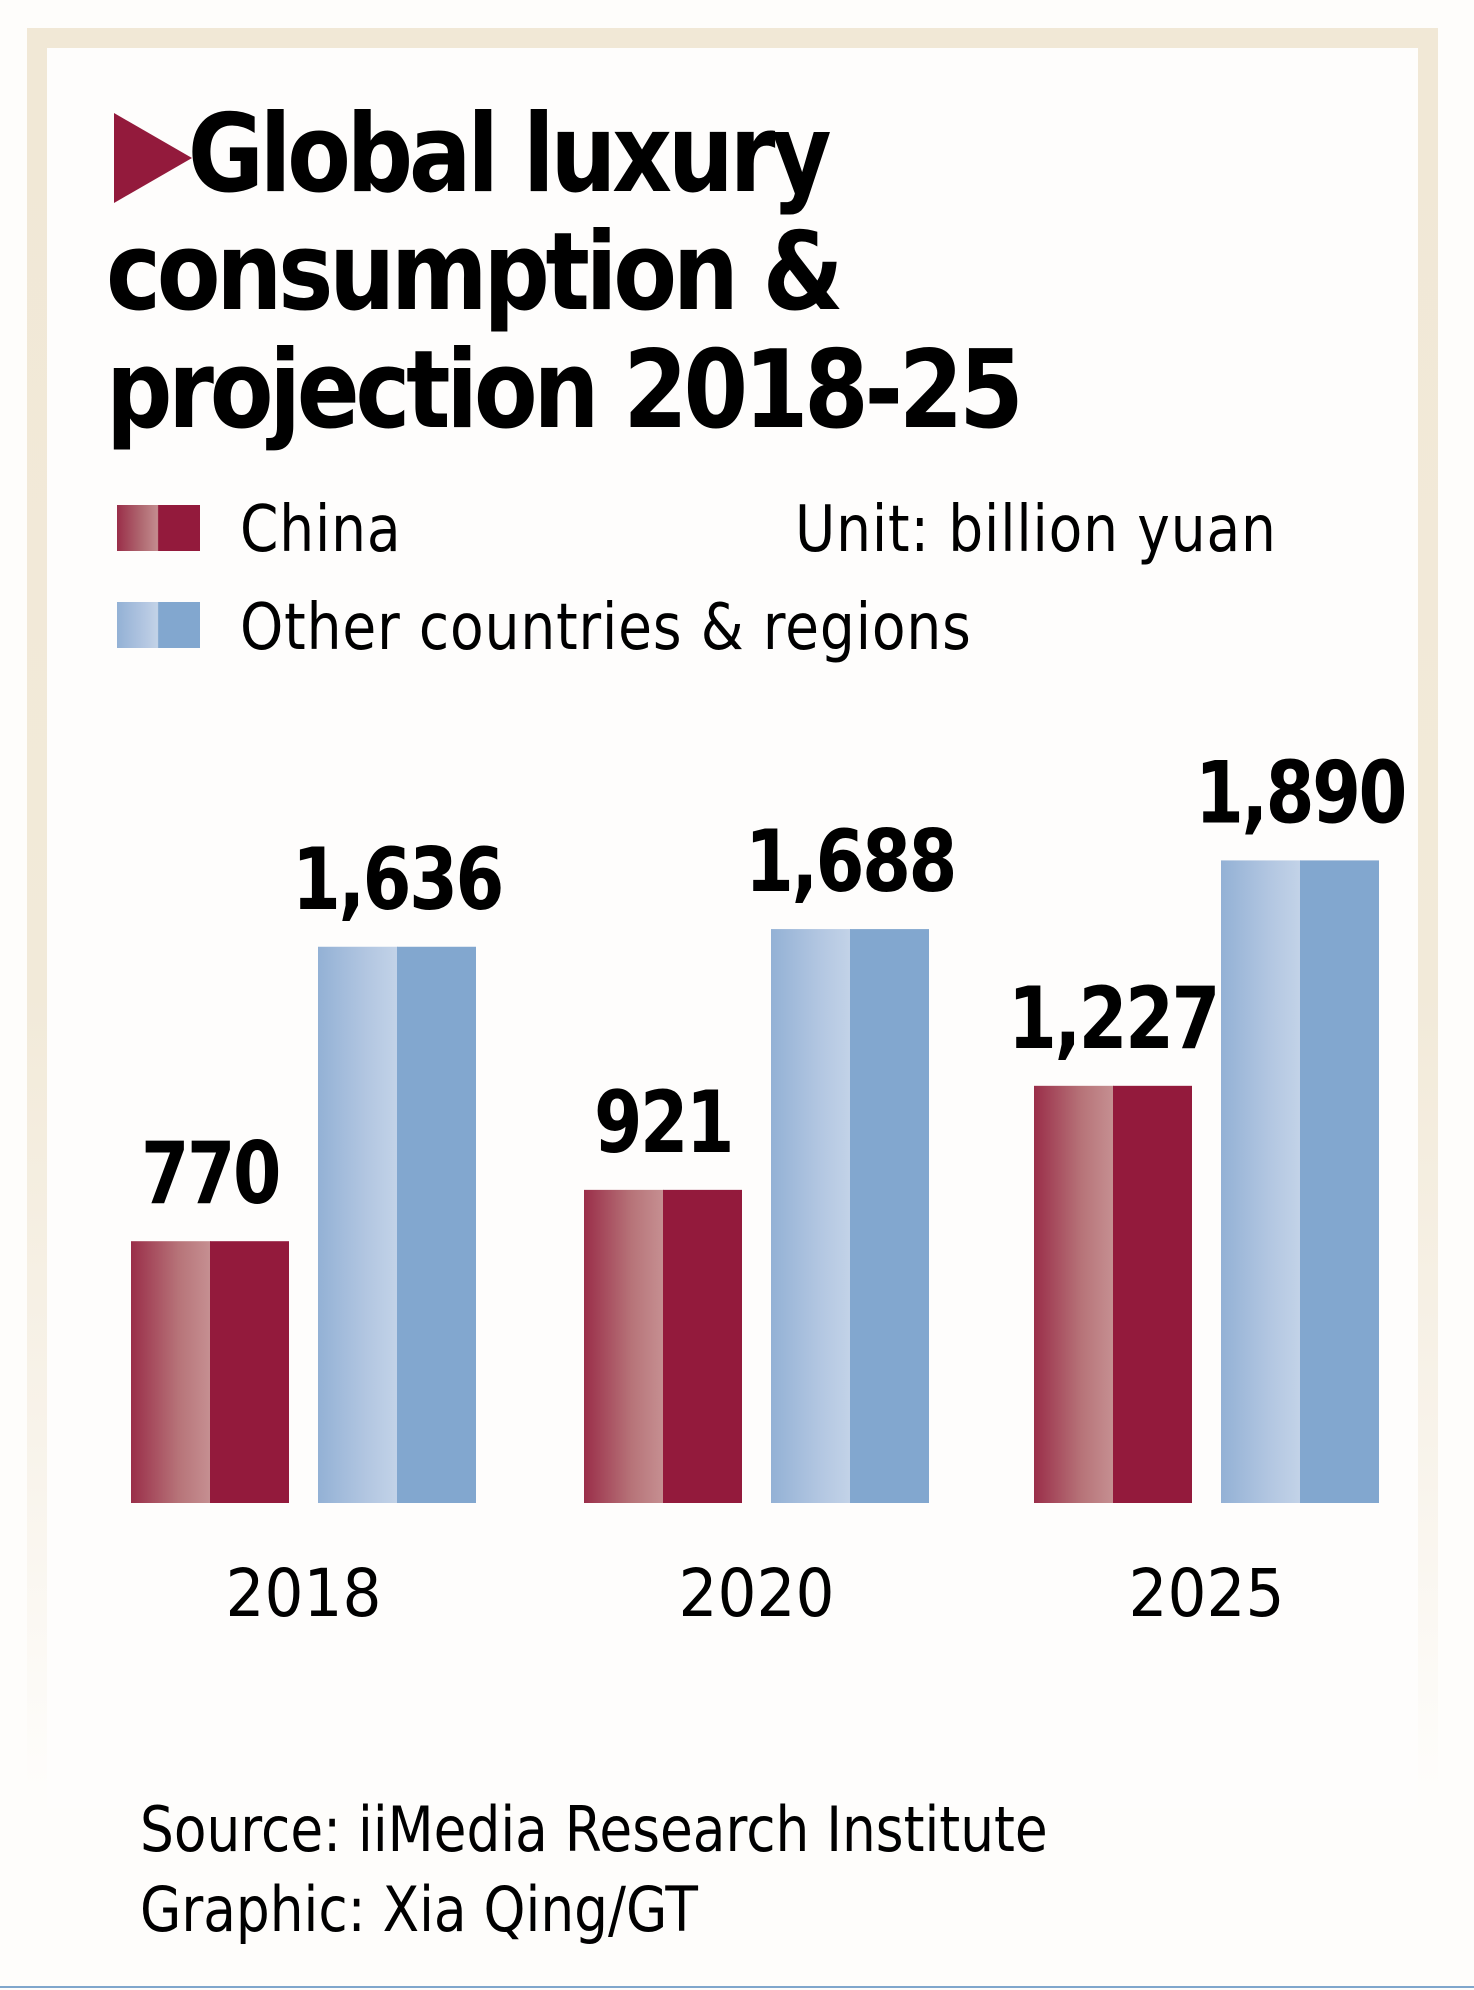 The image size is (1474, 1990). I want to click on value-label-china-2025: 1,227, so click(1113, 1019).